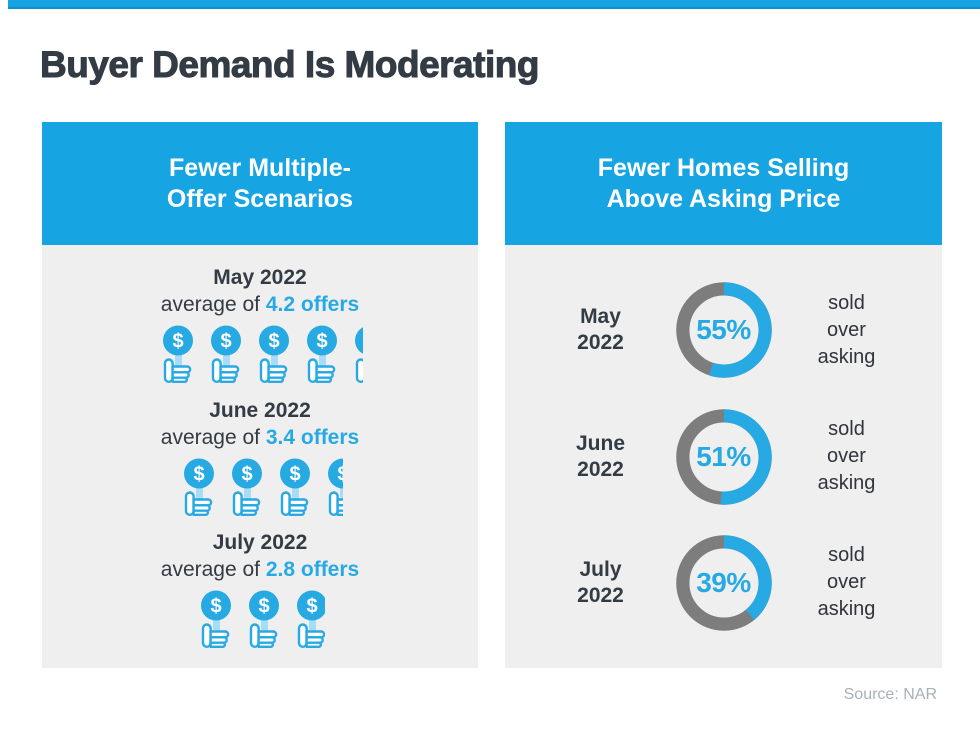  Describe the element at coordinates (260, 198) in the screenshot. I see `header-line: Offer Scenarios` at that location.